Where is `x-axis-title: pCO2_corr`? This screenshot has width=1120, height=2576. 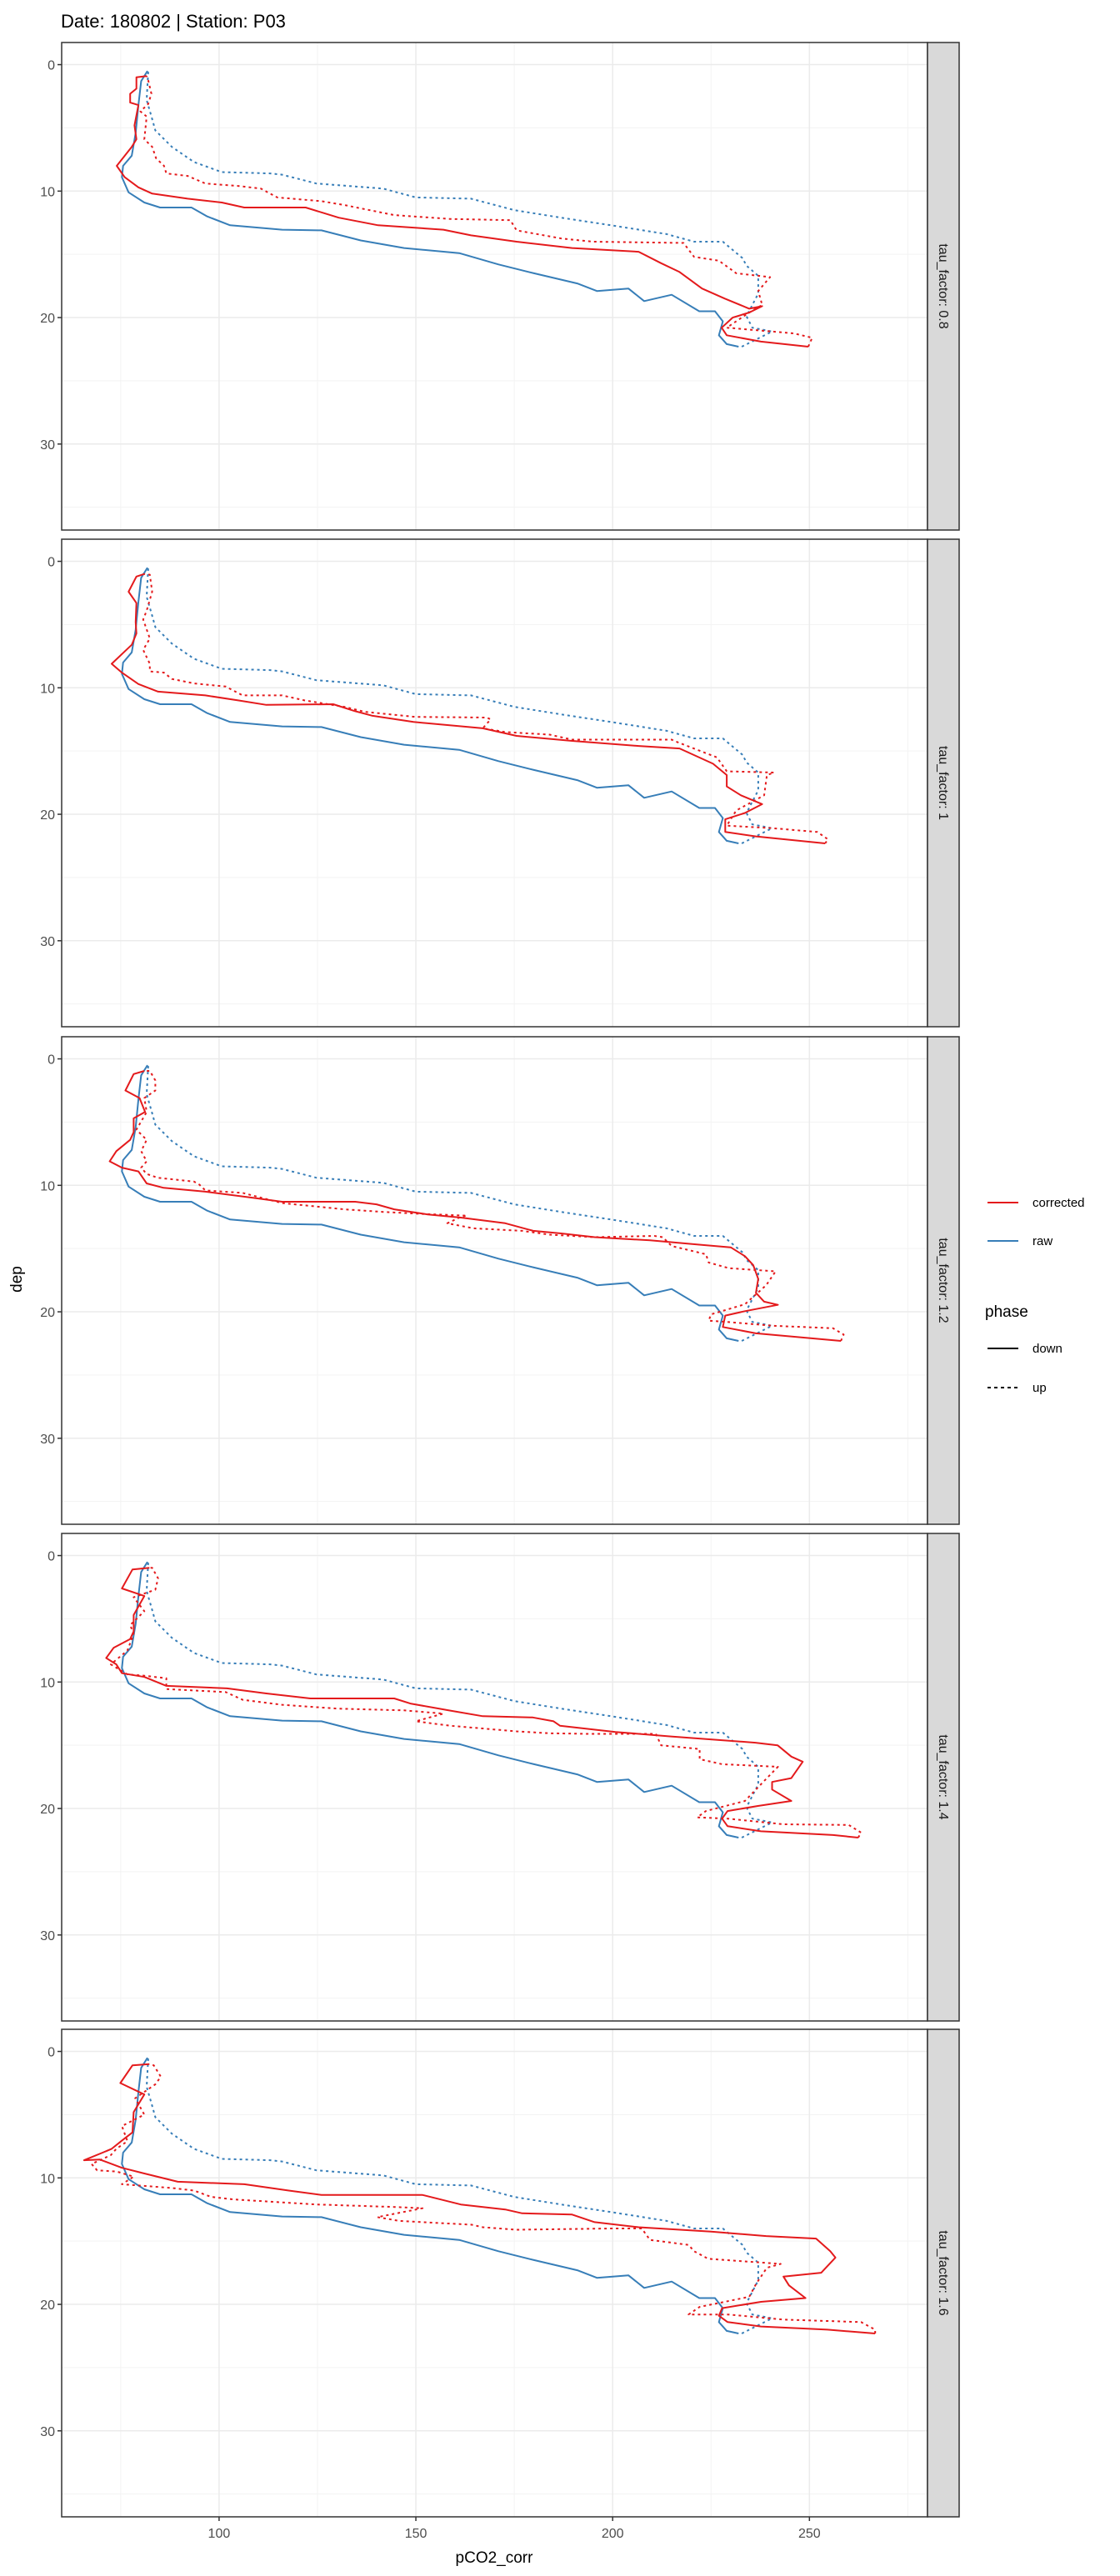 x-axis-title: pCO2_corr is located at coordinates (495, 2558).